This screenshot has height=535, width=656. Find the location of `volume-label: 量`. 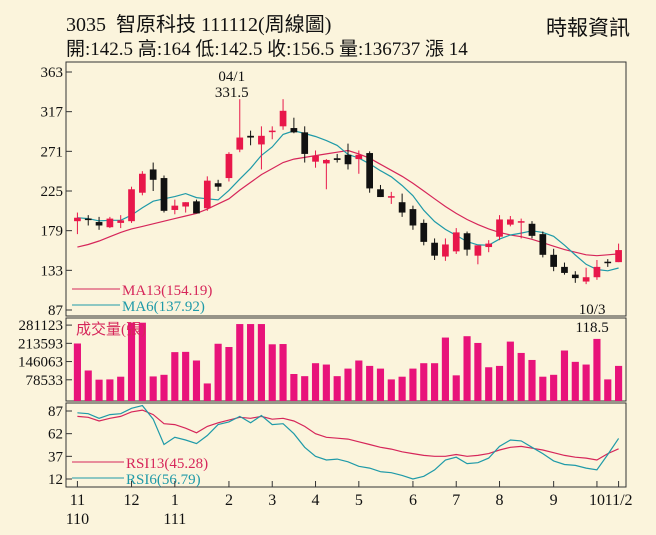

volume-label: 量 is located at coordinates (348, 49).